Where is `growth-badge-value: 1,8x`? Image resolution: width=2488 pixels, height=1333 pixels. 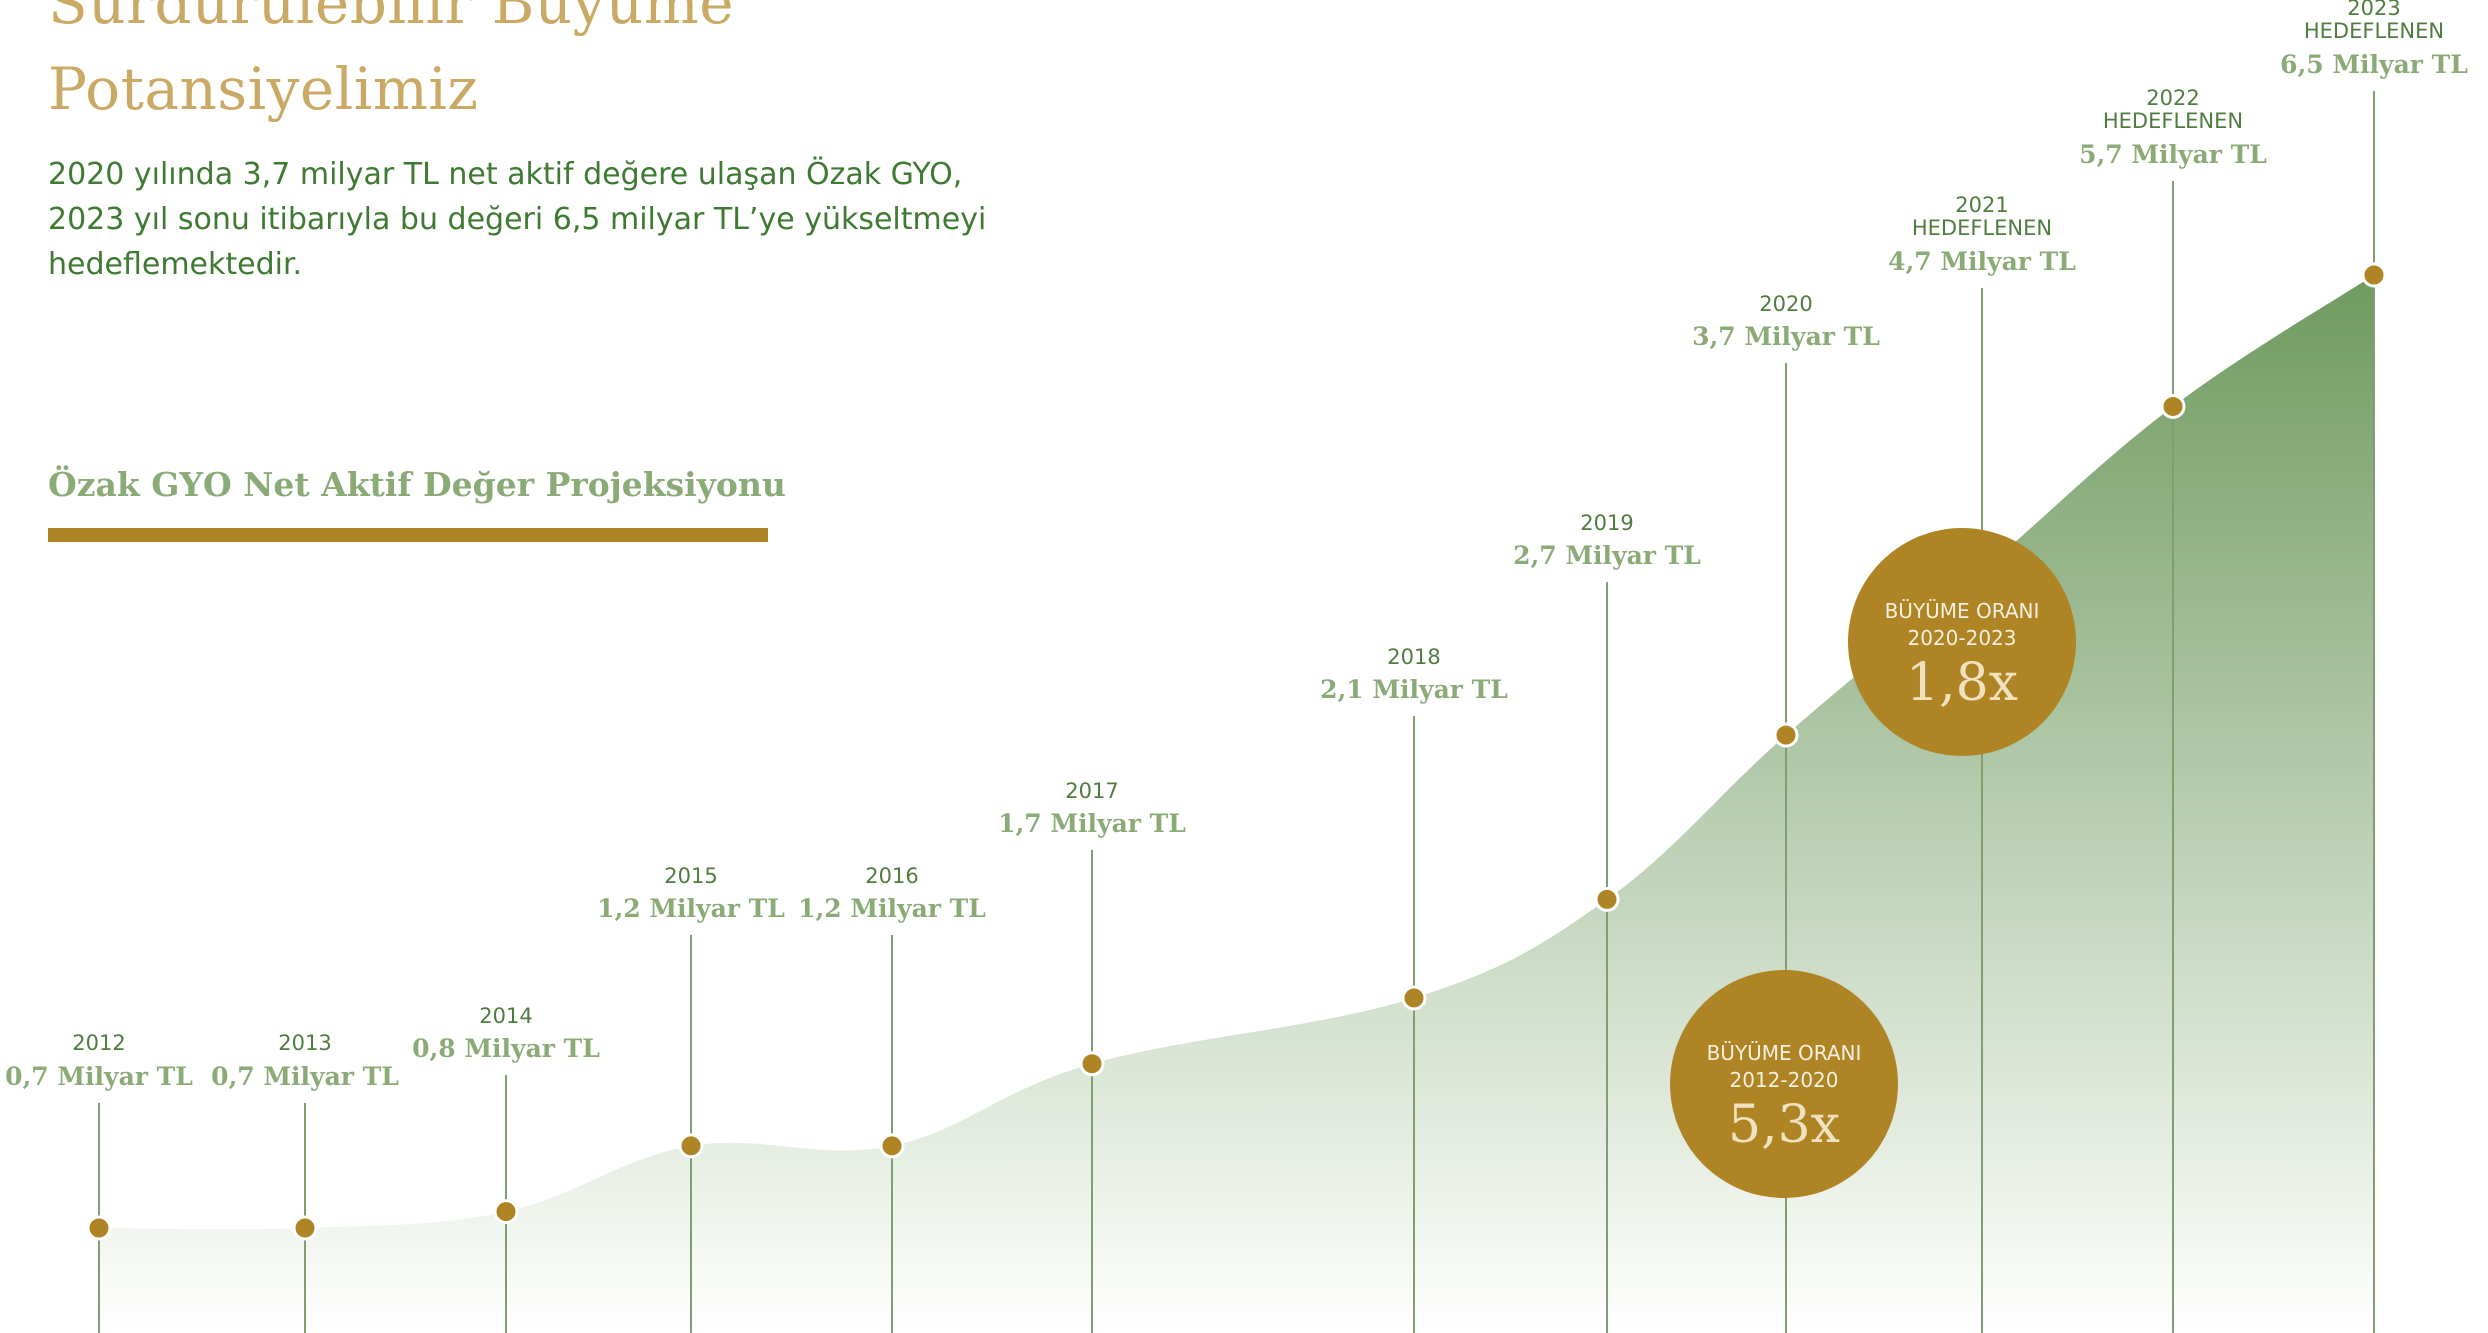 growth-badge-value: 1,8x is located at coordinates (1962, 683).